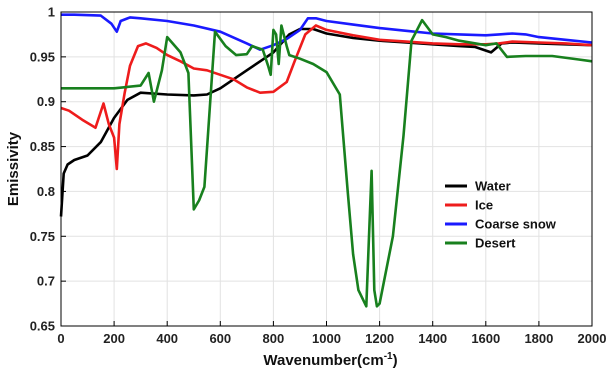 This screenshot has height=381, width=607. I want to click on x-tick-label: 2000, so click(592, 338).